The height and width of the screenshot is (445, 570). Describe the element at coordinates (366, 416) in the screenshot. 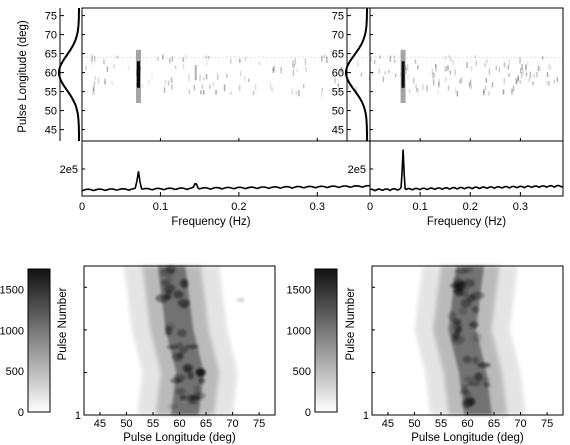

I see `y-tick-label: 1` at that location.